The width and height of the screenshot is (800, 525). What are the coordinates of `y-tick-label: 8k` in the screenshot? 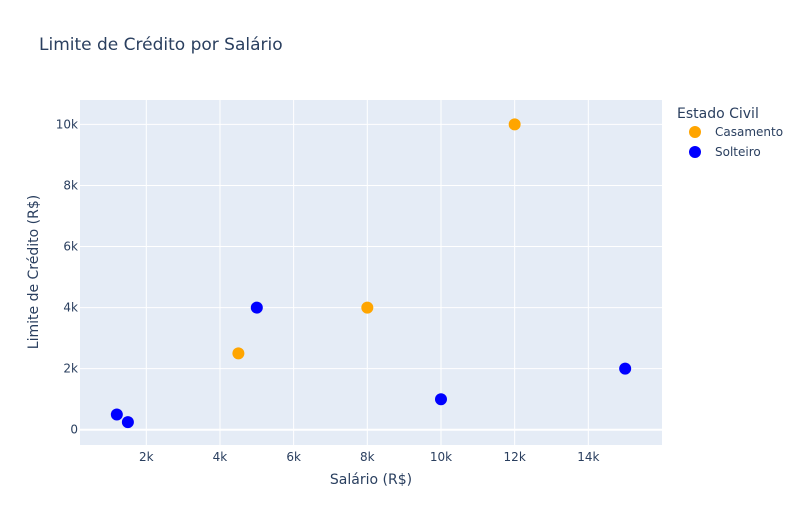 It's located at (70, 185).